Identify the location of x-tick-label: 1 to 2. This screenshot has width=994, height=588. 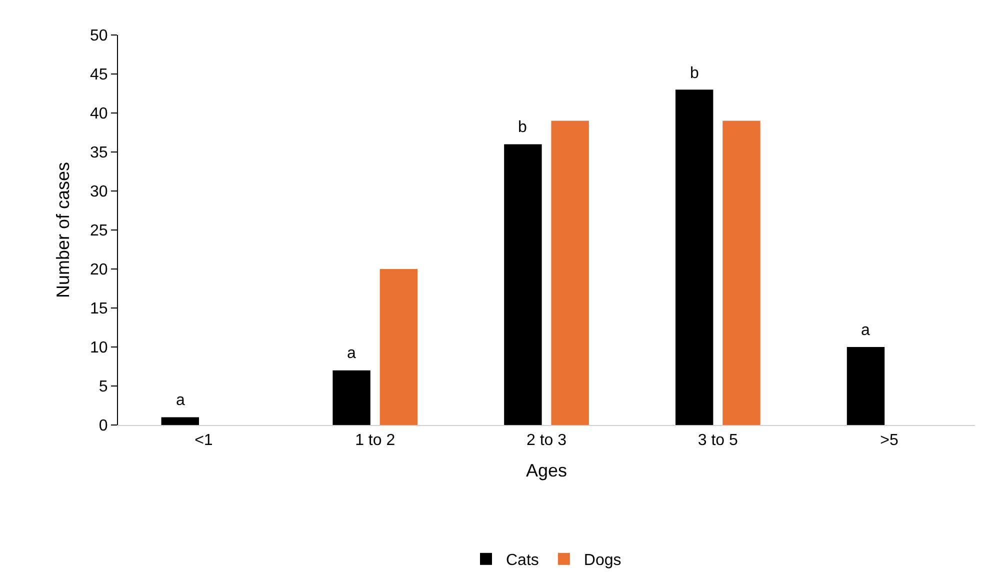
(375, 441).